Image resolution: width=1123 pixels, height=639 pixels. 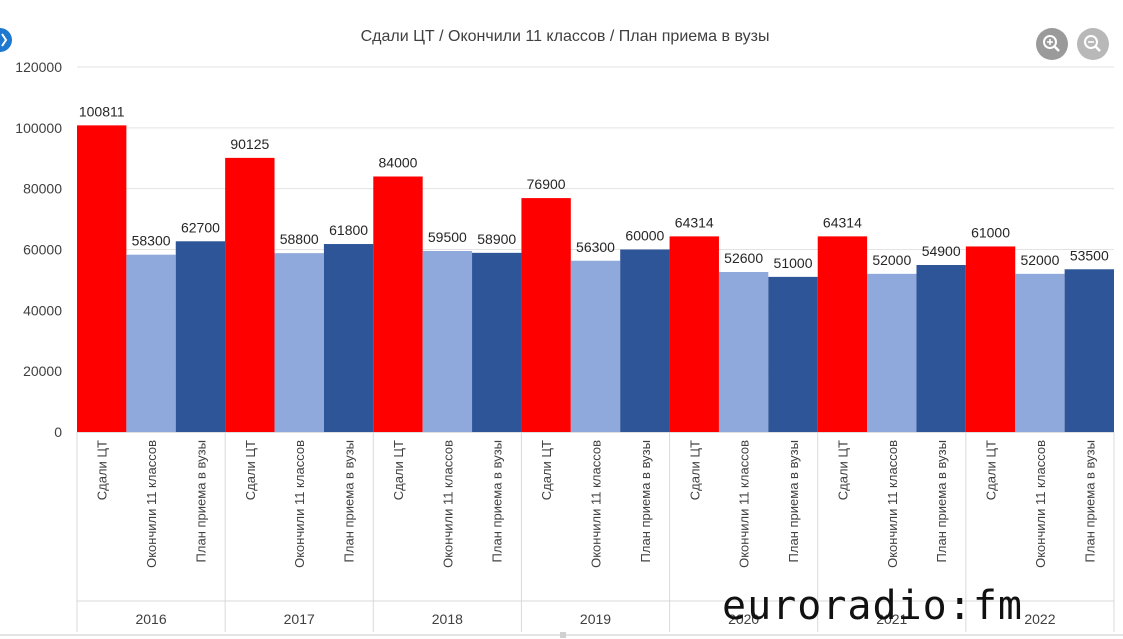 What do you see at coordinates (42, 310) in the screenshot?
I see `y-tick-label: 40000` at bounding box center [42, 310].